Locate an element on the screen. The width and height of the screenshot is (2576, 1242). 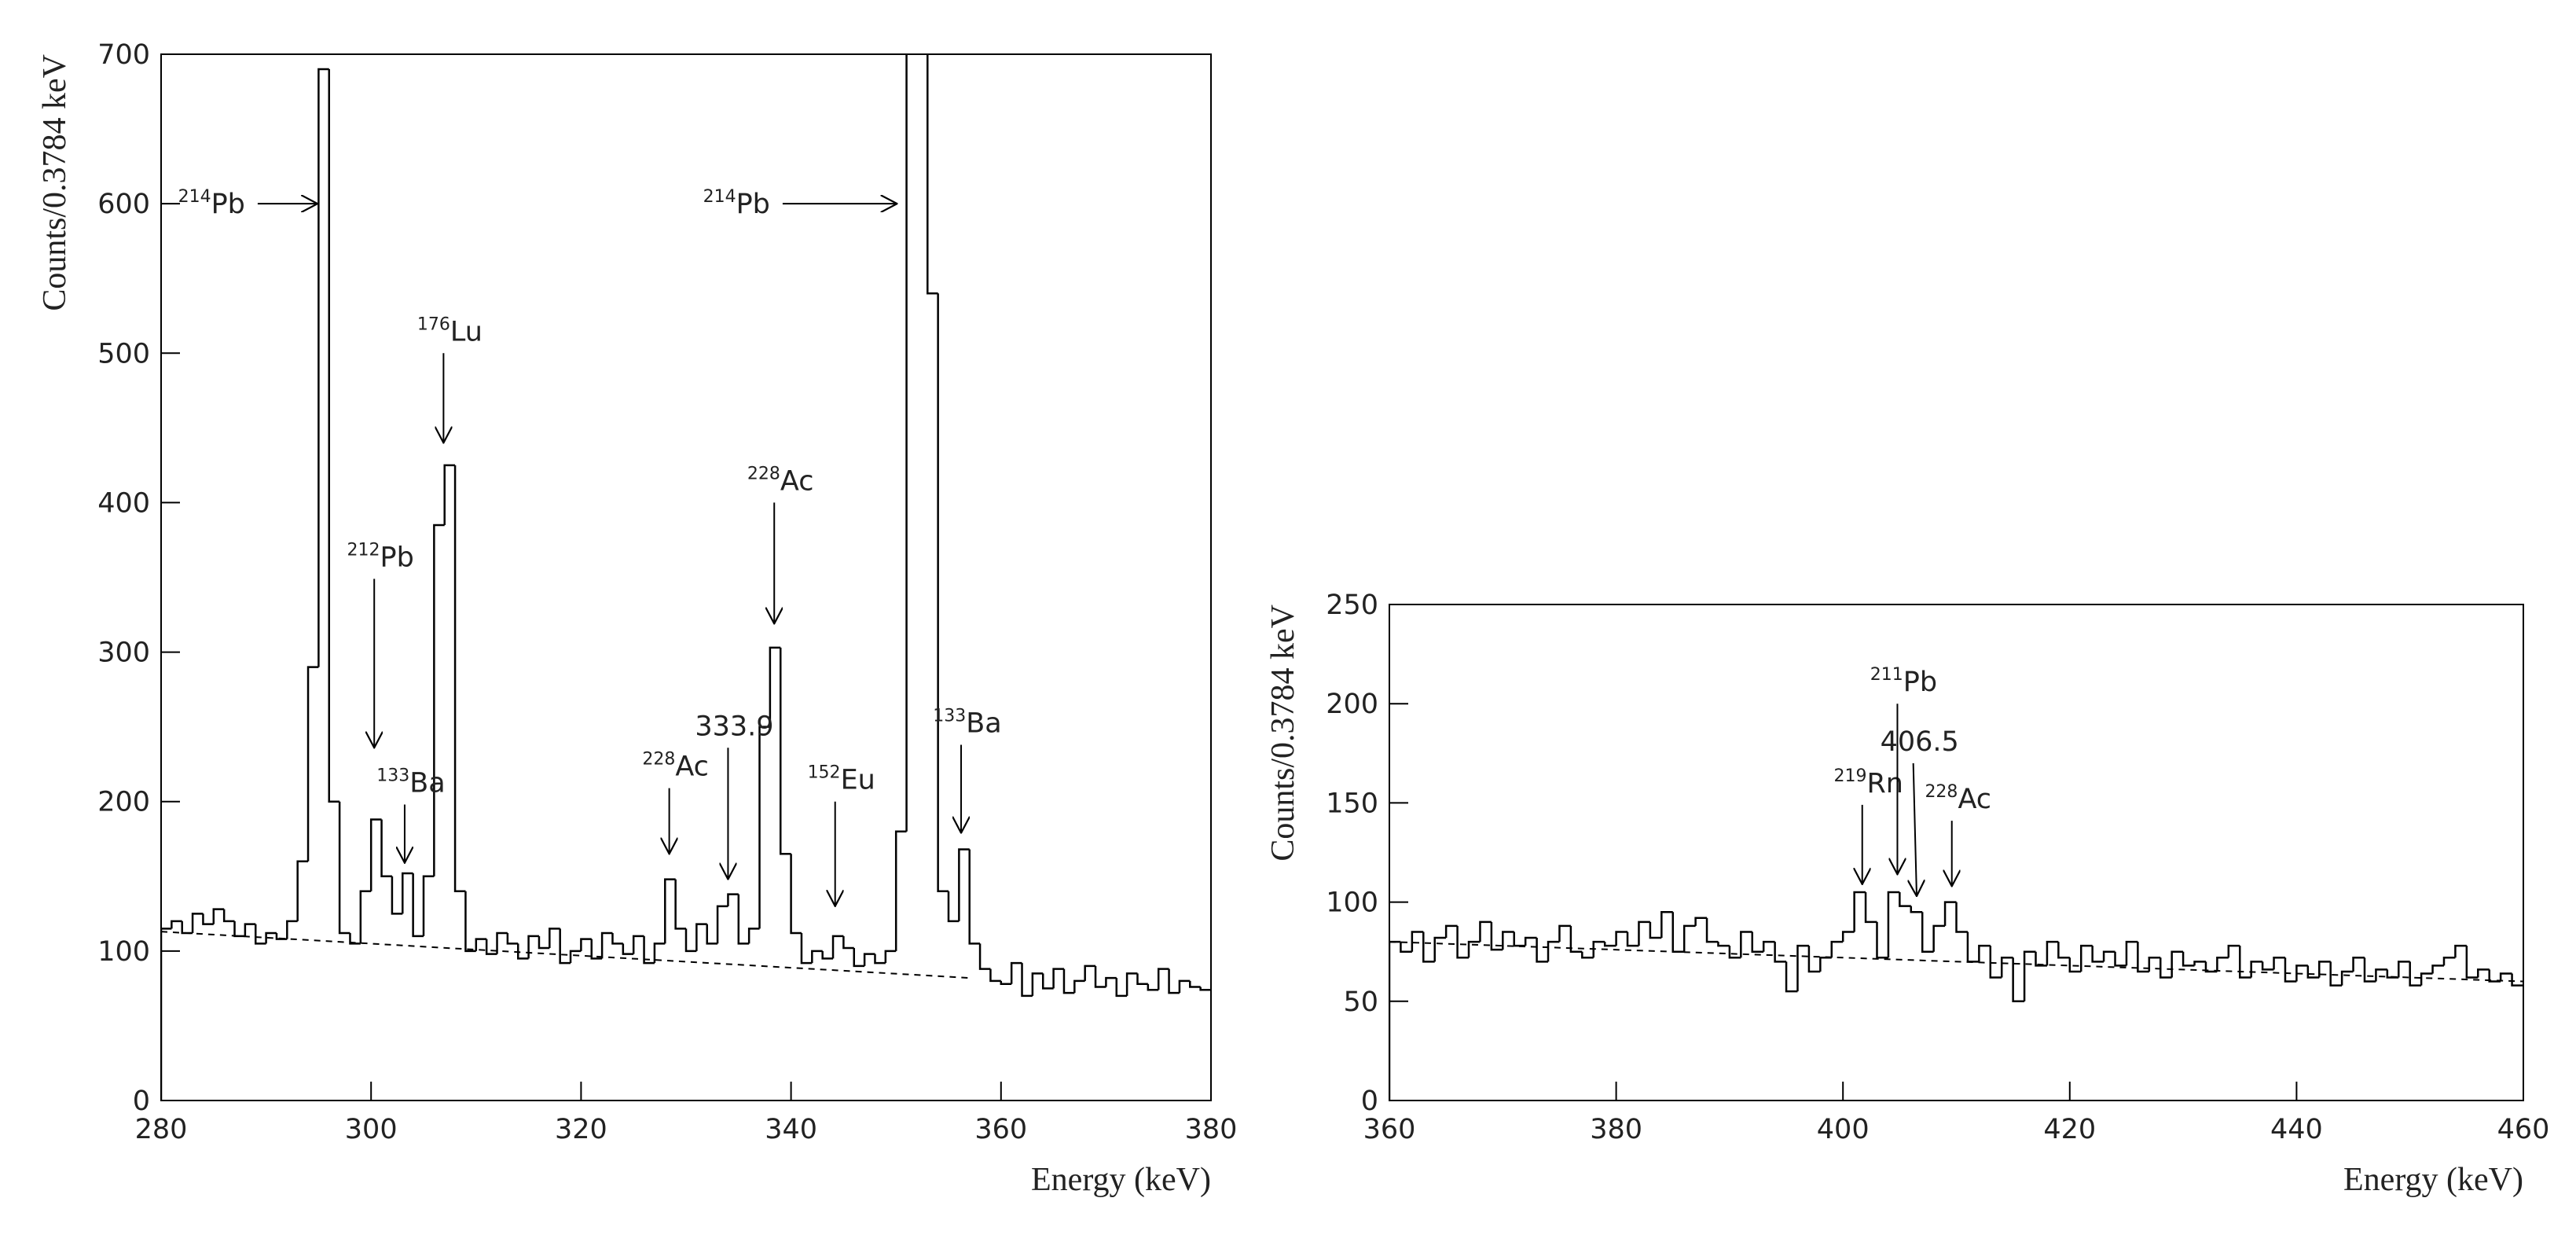
x-tick-label: 380 is located at coordinates (1211, 1129).